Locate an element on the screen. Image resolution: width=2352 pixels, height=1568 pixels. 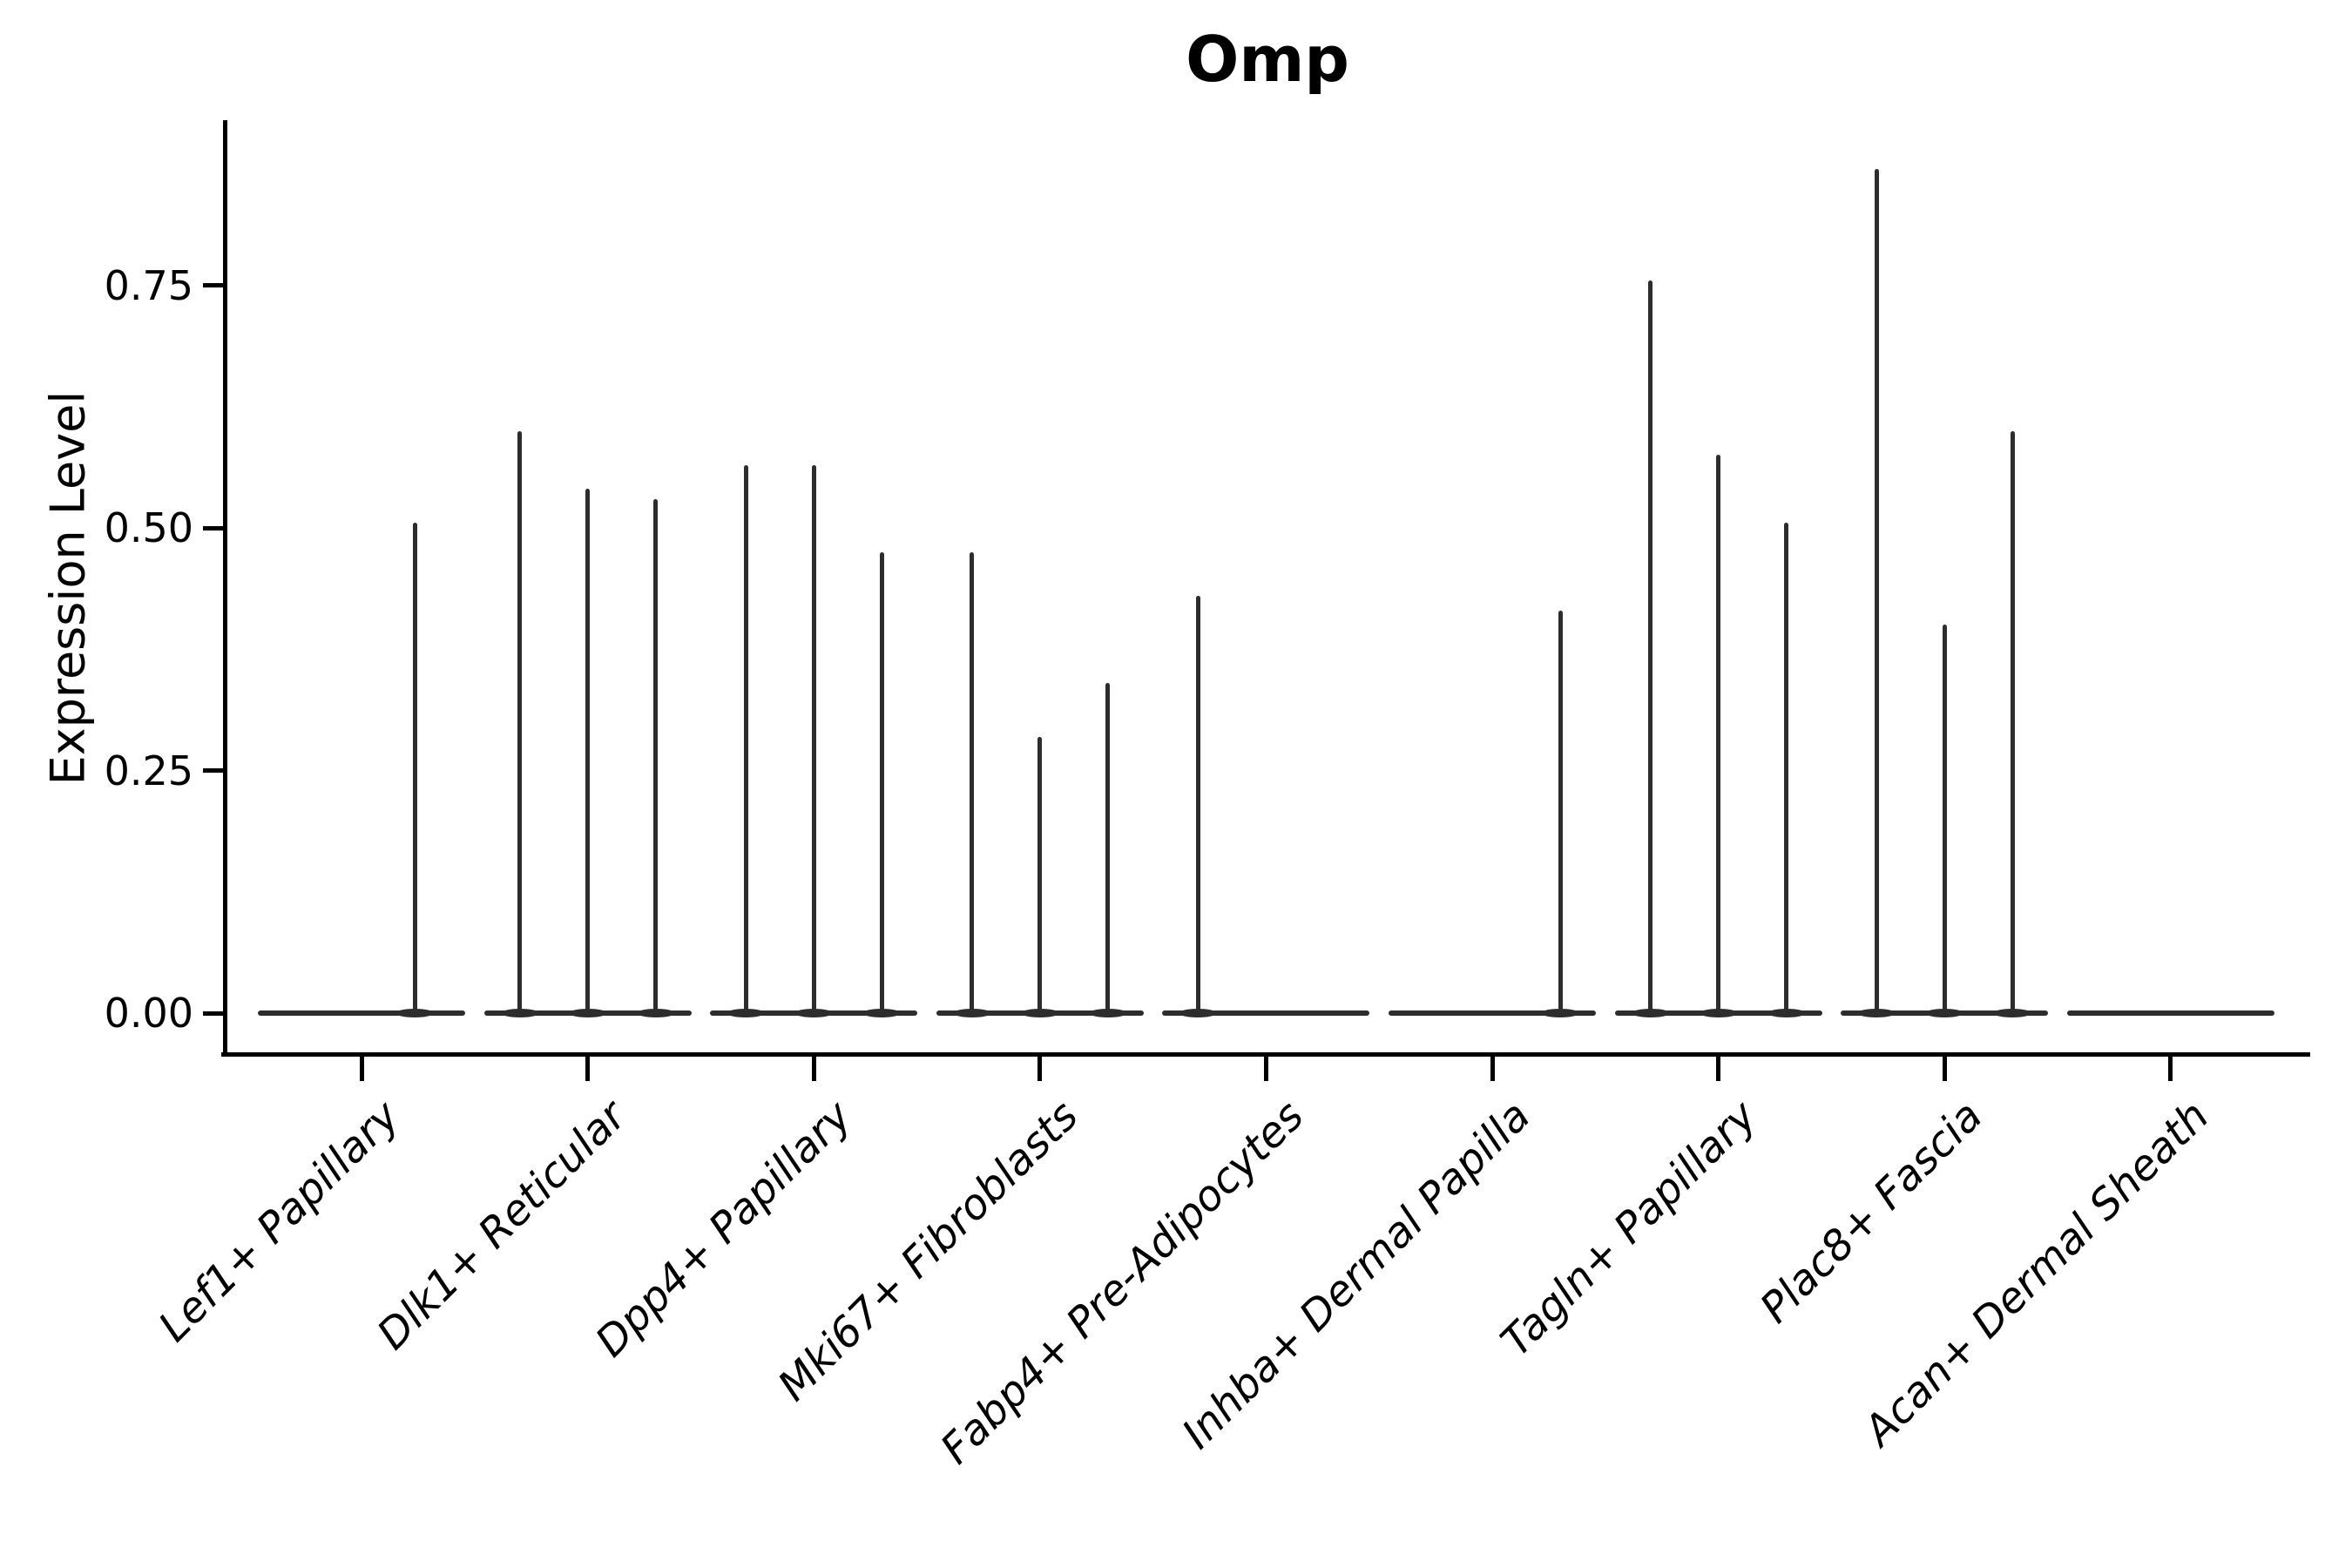
x-axis-spine is located at coordinates (1265, 1054).